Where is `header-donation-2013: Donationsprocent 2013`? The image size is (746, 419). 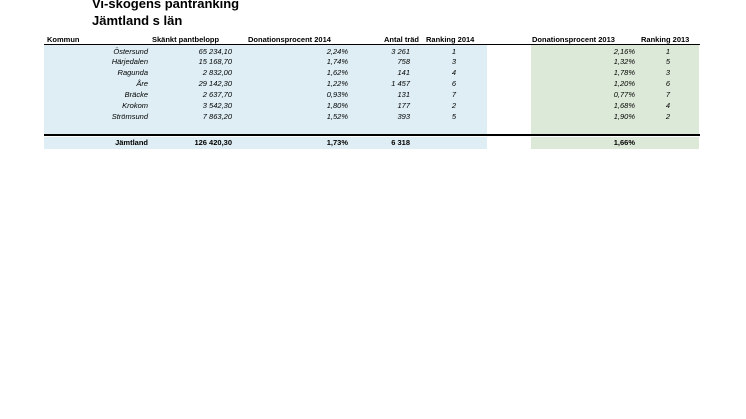 header-donation-2013: Donationsprocent 2013 is located at coordinates (573, 39).